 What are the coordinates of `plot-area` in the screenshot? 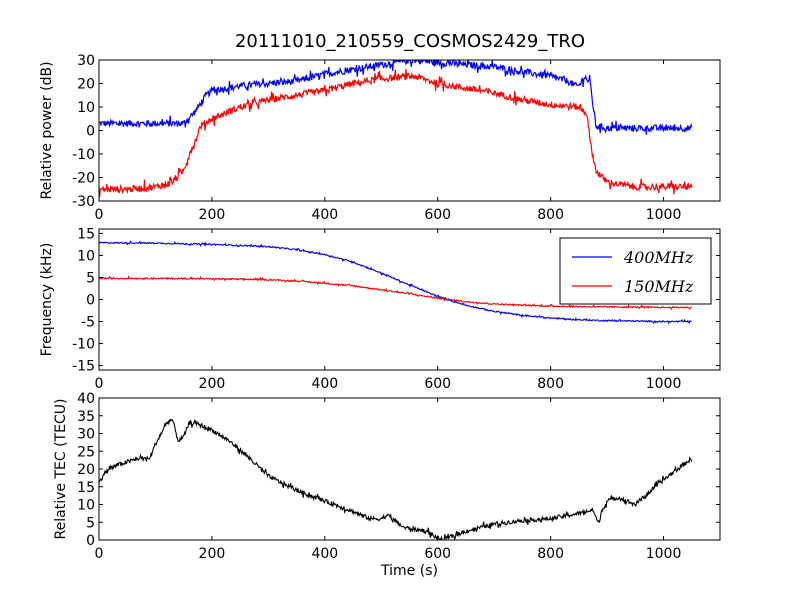 It's located at (396, 282).